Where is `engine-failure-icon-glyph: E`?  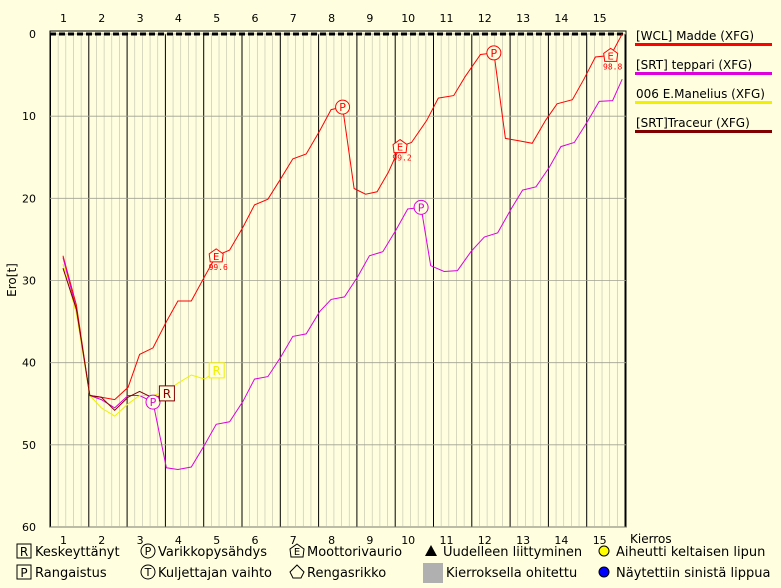 engine-failure-icon-glyph: E is located at coordinates (297, 552).